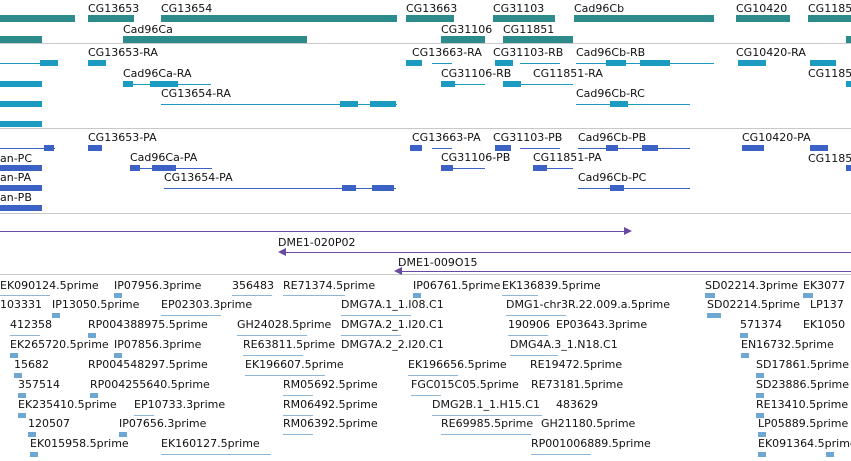  I want to click on est-label: RP004255640.5prime, so click(150, 384).